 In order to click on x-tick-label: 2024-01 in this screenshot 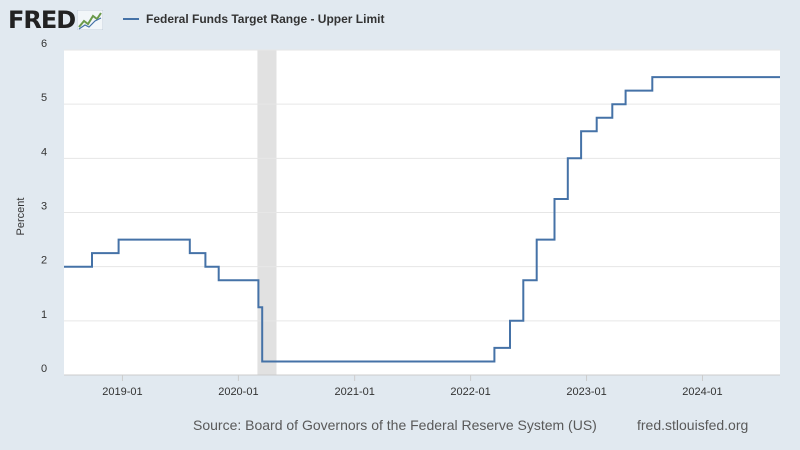, I will do `click(702, 392)`.